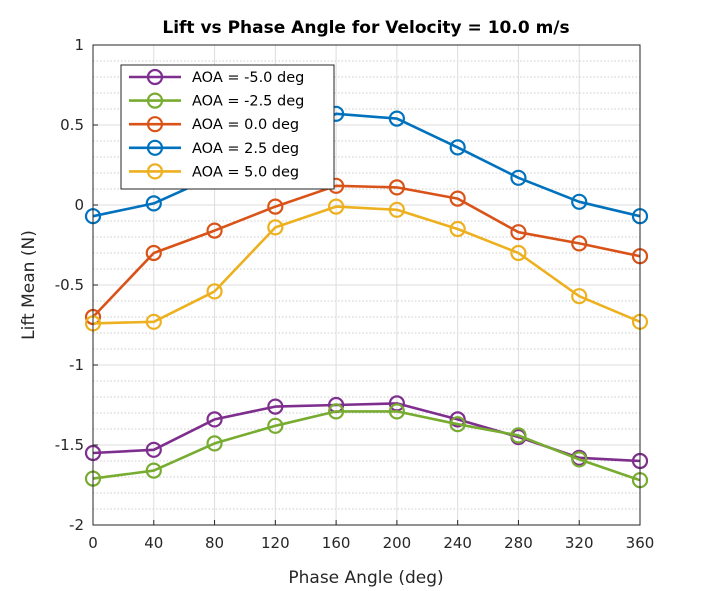  Describe the element at coordinates (397, 543) in the screenshot. I see `x-tick-label: 200` at that location.